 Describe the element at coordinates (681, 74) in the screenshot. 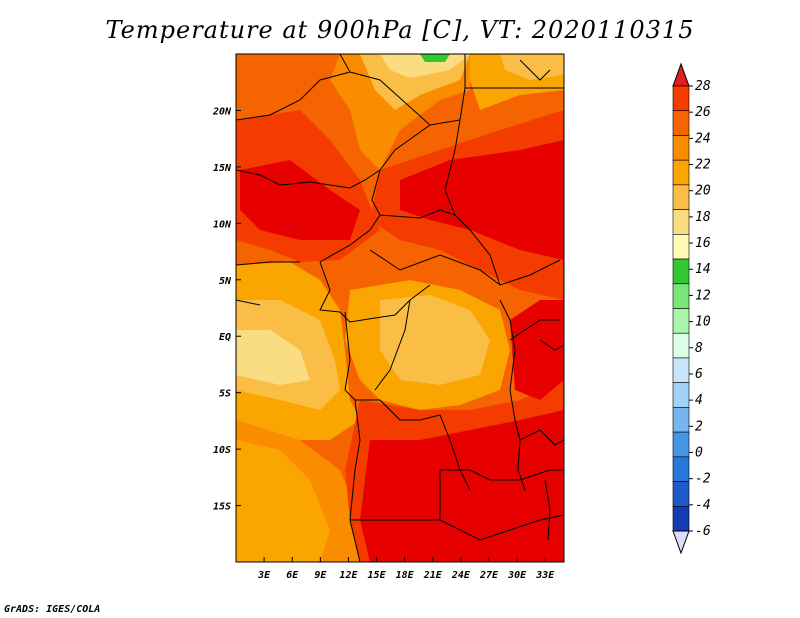

I see `colorbar-top-arrow` at that location.